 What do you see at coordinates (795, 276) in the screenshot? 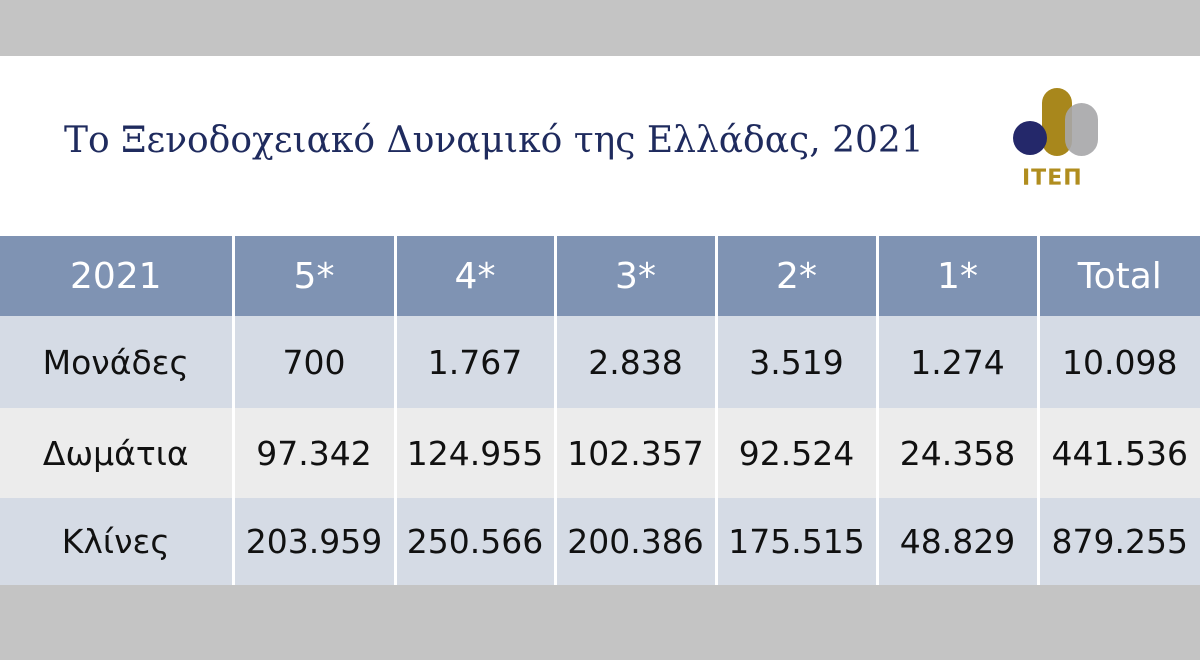
I see `column-header: 2*` at bounding box center [795, 276].